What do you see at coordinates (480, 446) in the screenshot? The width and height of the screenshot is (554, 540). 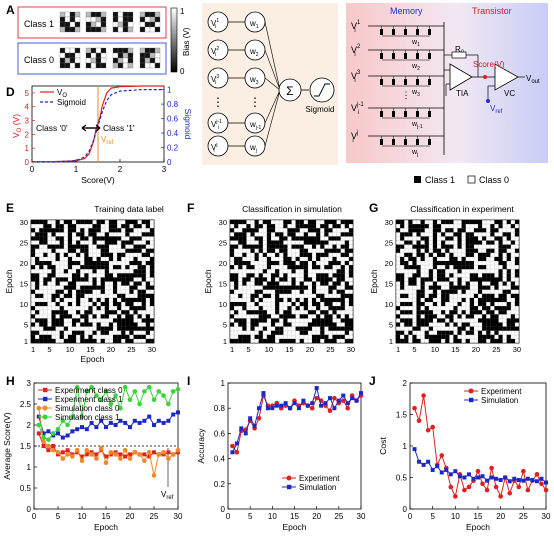 I see `series-line` at bounding box center [480, 446].